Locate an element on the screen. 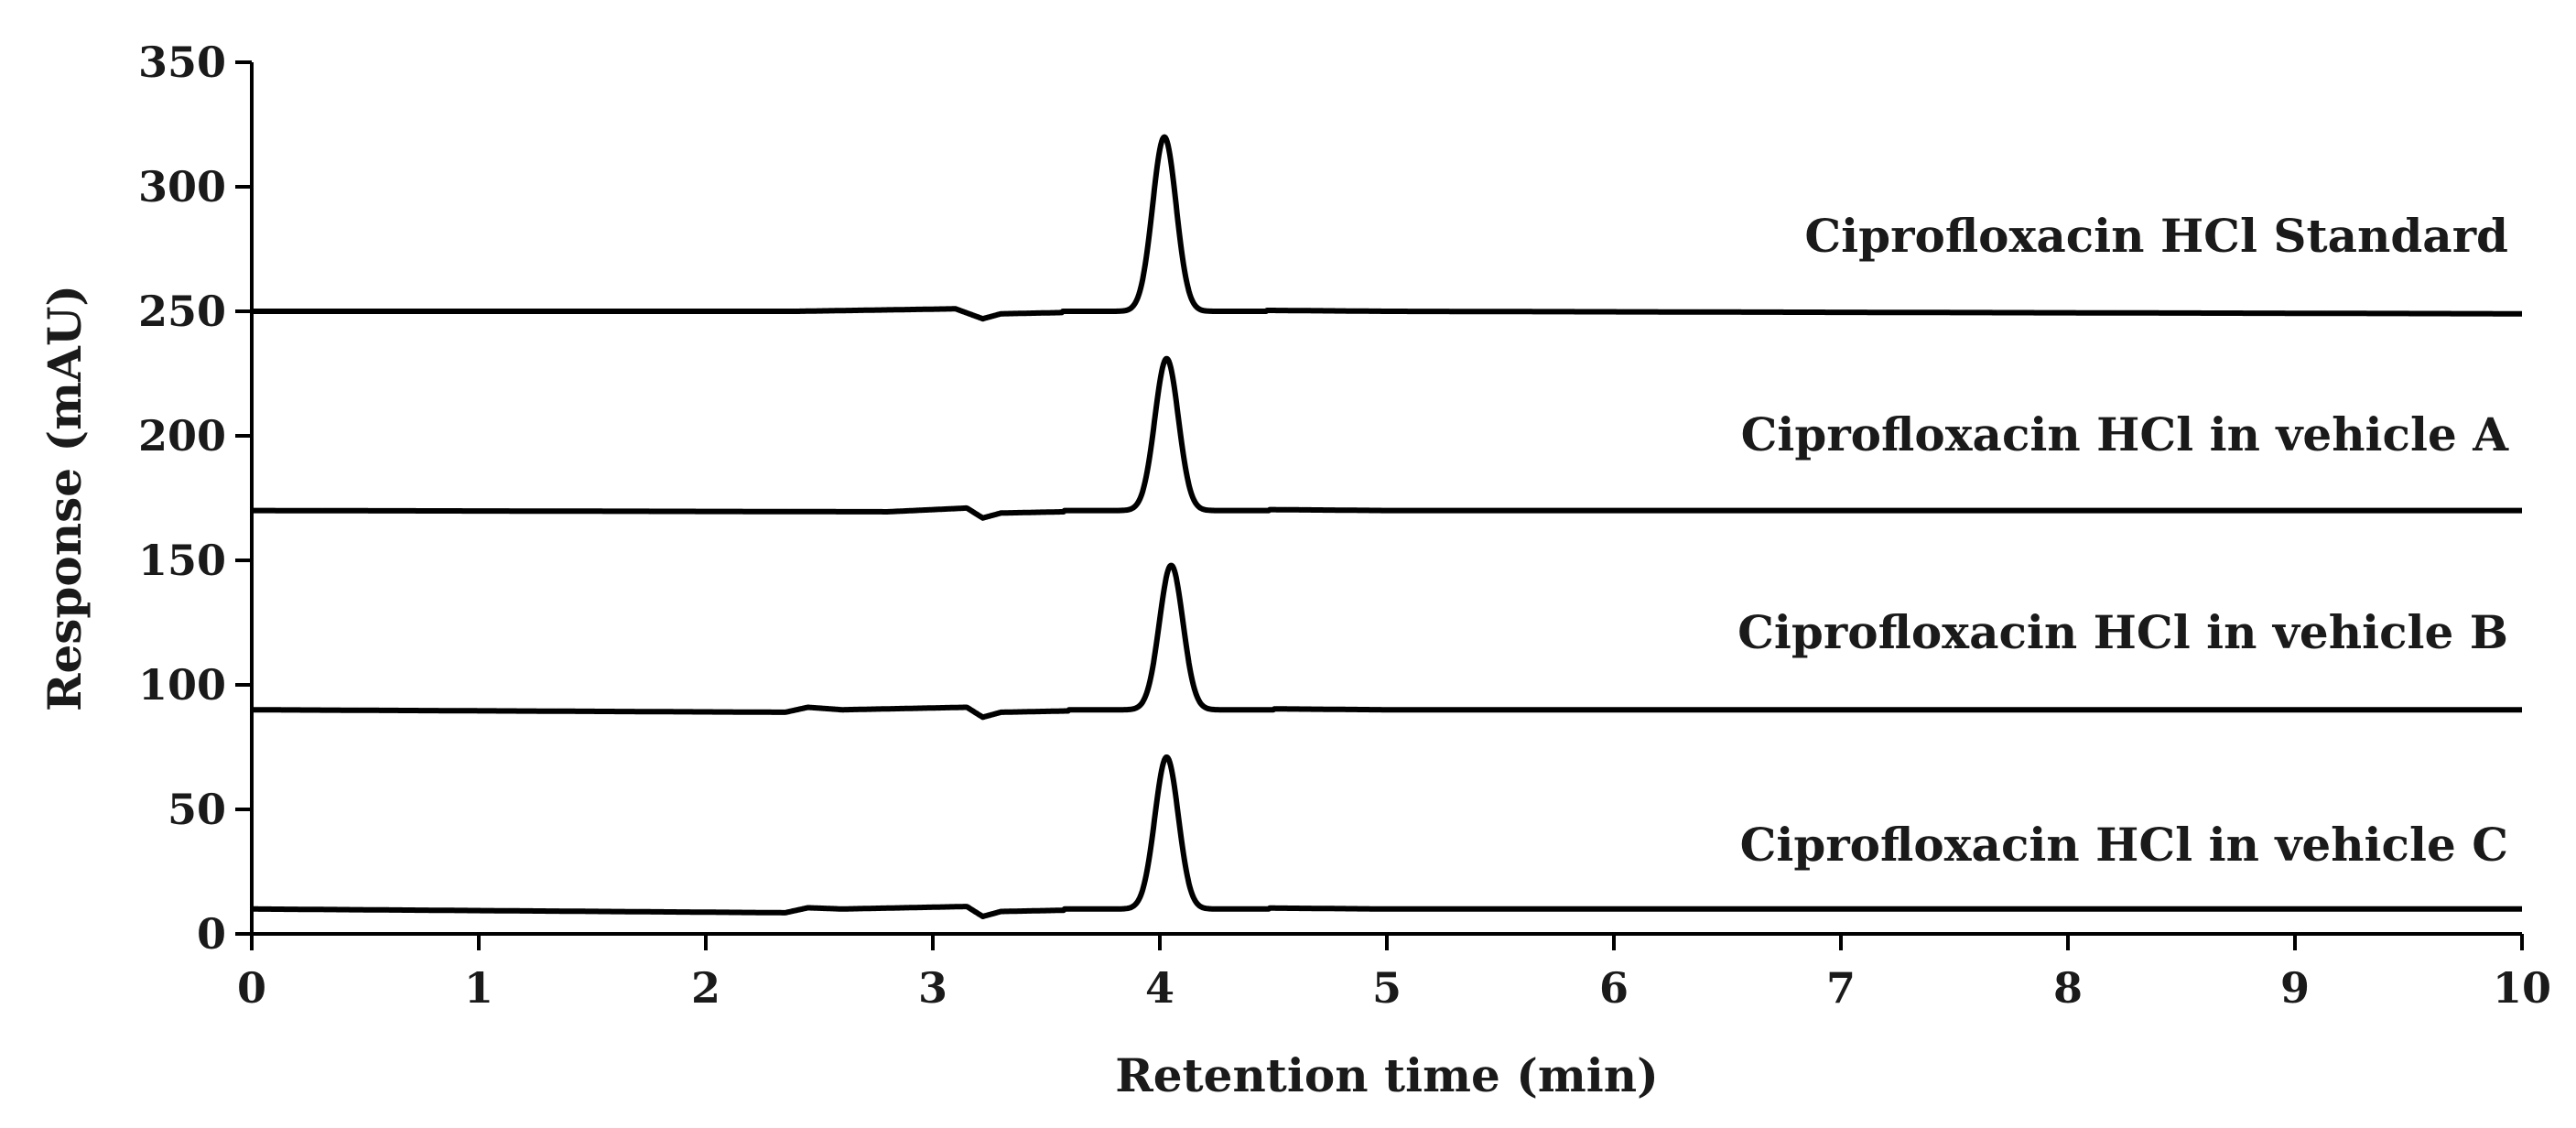 This screenshot has width=2576, height=1128. x-ticks: 0 1 2 3 4 5 6 7 8 9 10 is located at coordinates (1394, 974).